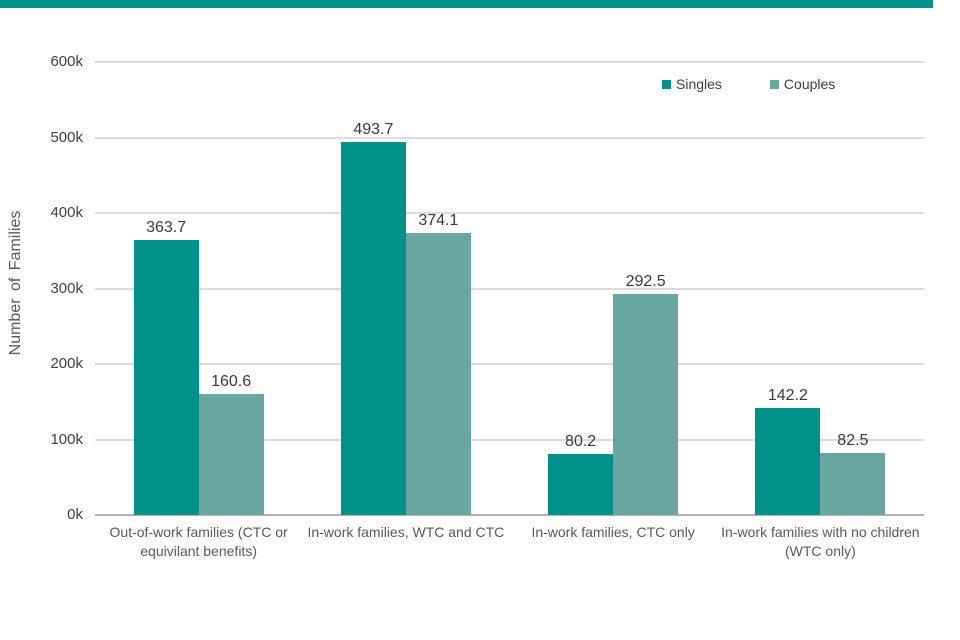 This screenshot has width=960, height=640. What do you see at coordinates (699, 84) in the screenshot?
I see `legend-label: Singles` at bounding box center [699, 84].